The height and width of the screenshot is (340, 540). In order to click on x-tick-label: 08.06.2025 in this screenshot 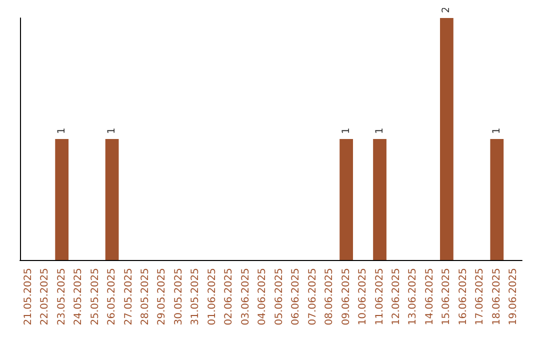, I will do `click(330, 297)`.